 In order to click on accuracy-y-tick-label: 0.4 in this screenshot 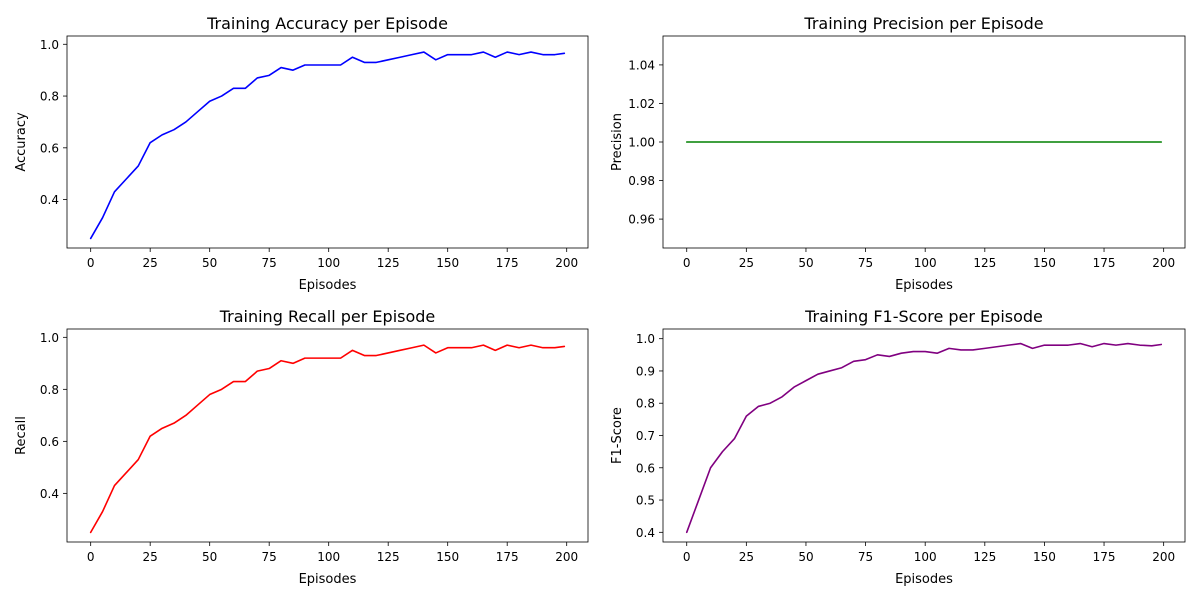, I will do `click(49, 200)`.